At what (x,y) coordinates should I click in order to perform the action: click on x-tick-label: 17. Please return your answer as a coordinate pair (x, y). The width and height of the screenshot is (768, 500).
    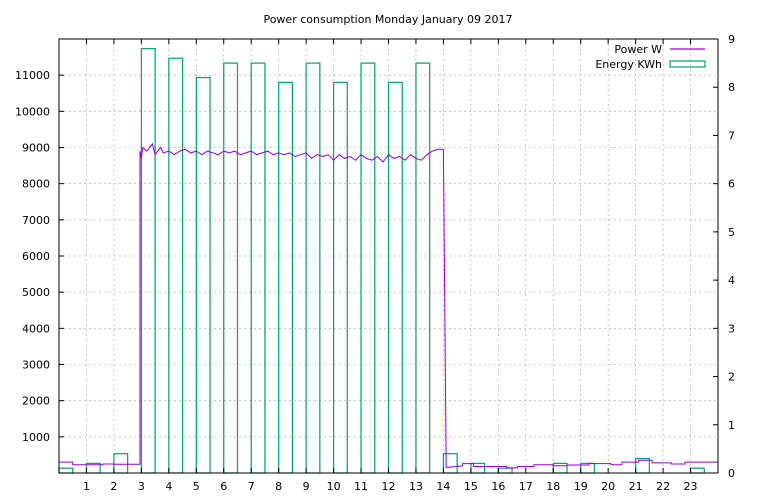
    Looking at the image, I should click on (526, 486).